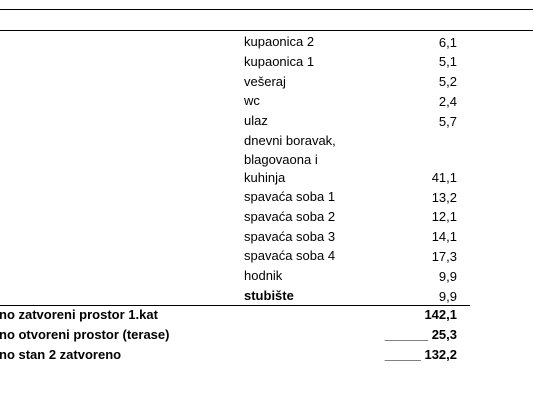 The height and width of the screenshot is (400, 533). Describe the element at coordinates (252, 101) in the screenshot. I see `room-name: wc` at that location.